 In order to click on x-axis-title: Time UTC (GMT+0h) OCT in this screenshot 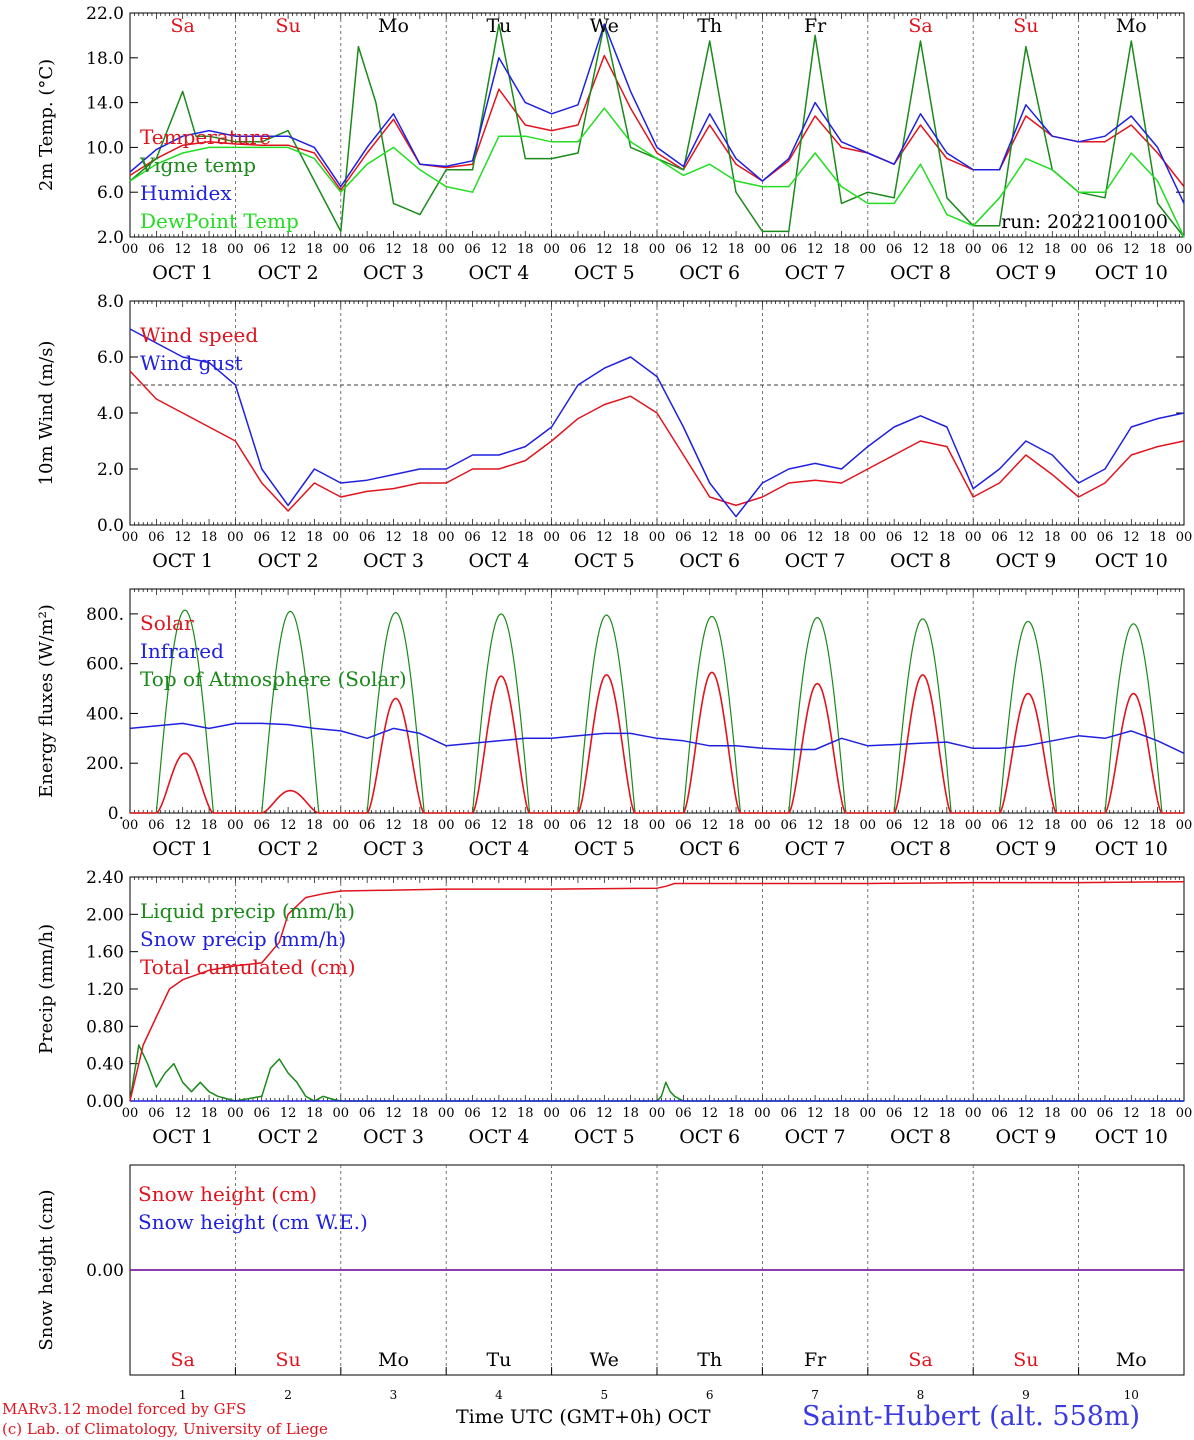, I will do `click(583, 1417)`.